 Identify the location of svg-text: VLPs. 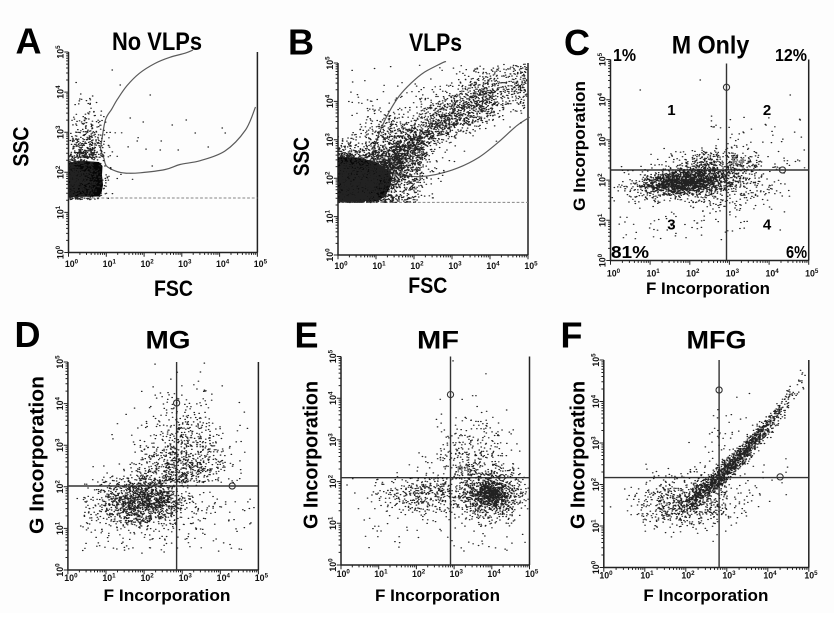
(435, 43).